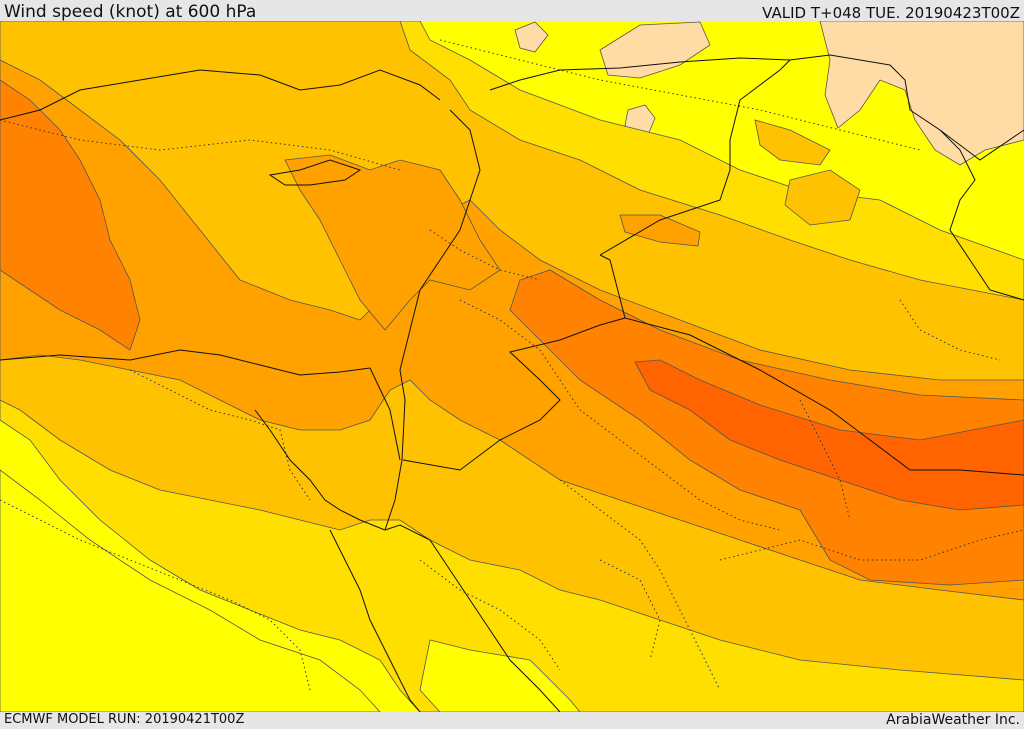 The width and height of the screenshot is (1024, 729). I want to click on band-yellow-s, so click(500, 675).